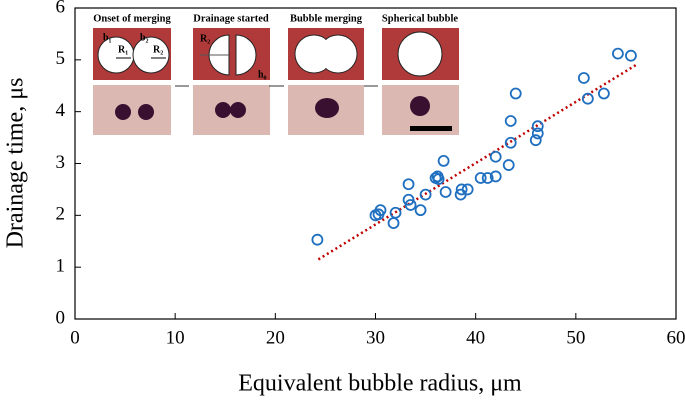 The height and width of the screenshot is (403, 685). What do you see at coordinates (275, 337) in the screenshot?
I see `x-tick-label: 20` at bounding box center [275, 337].